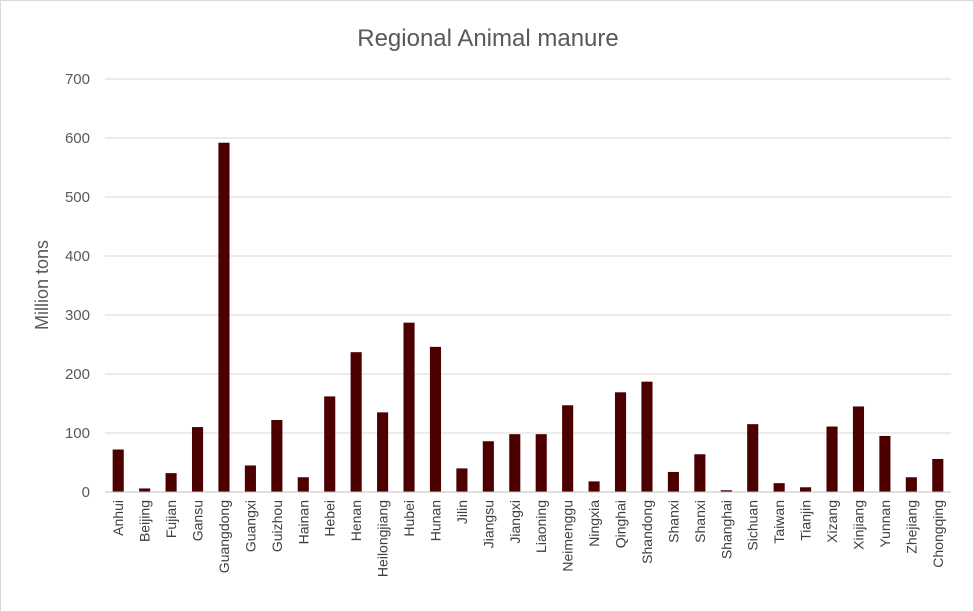 The height and width of the screenshot is (612, 974). What do you see at coordinates (77, 374) in the screenshot?
I see `y-tick-label: 200` at bounding box center [77, 374].